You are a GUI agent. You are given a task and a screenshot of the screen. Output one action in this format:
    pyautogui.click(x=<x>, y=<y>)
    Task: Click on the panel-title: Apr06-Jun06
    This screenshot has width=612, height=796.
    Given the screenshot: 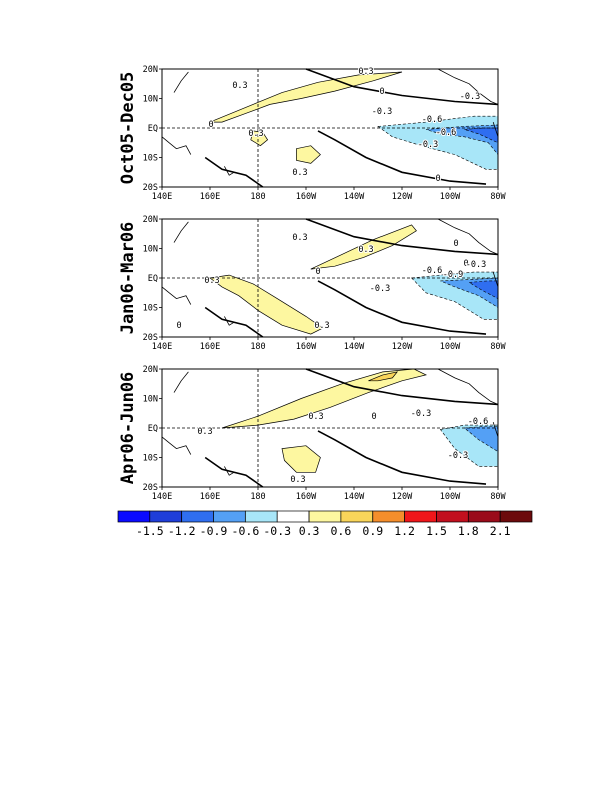 What is the action you would take?
    pyautogui.click(x=128, y=428)
    